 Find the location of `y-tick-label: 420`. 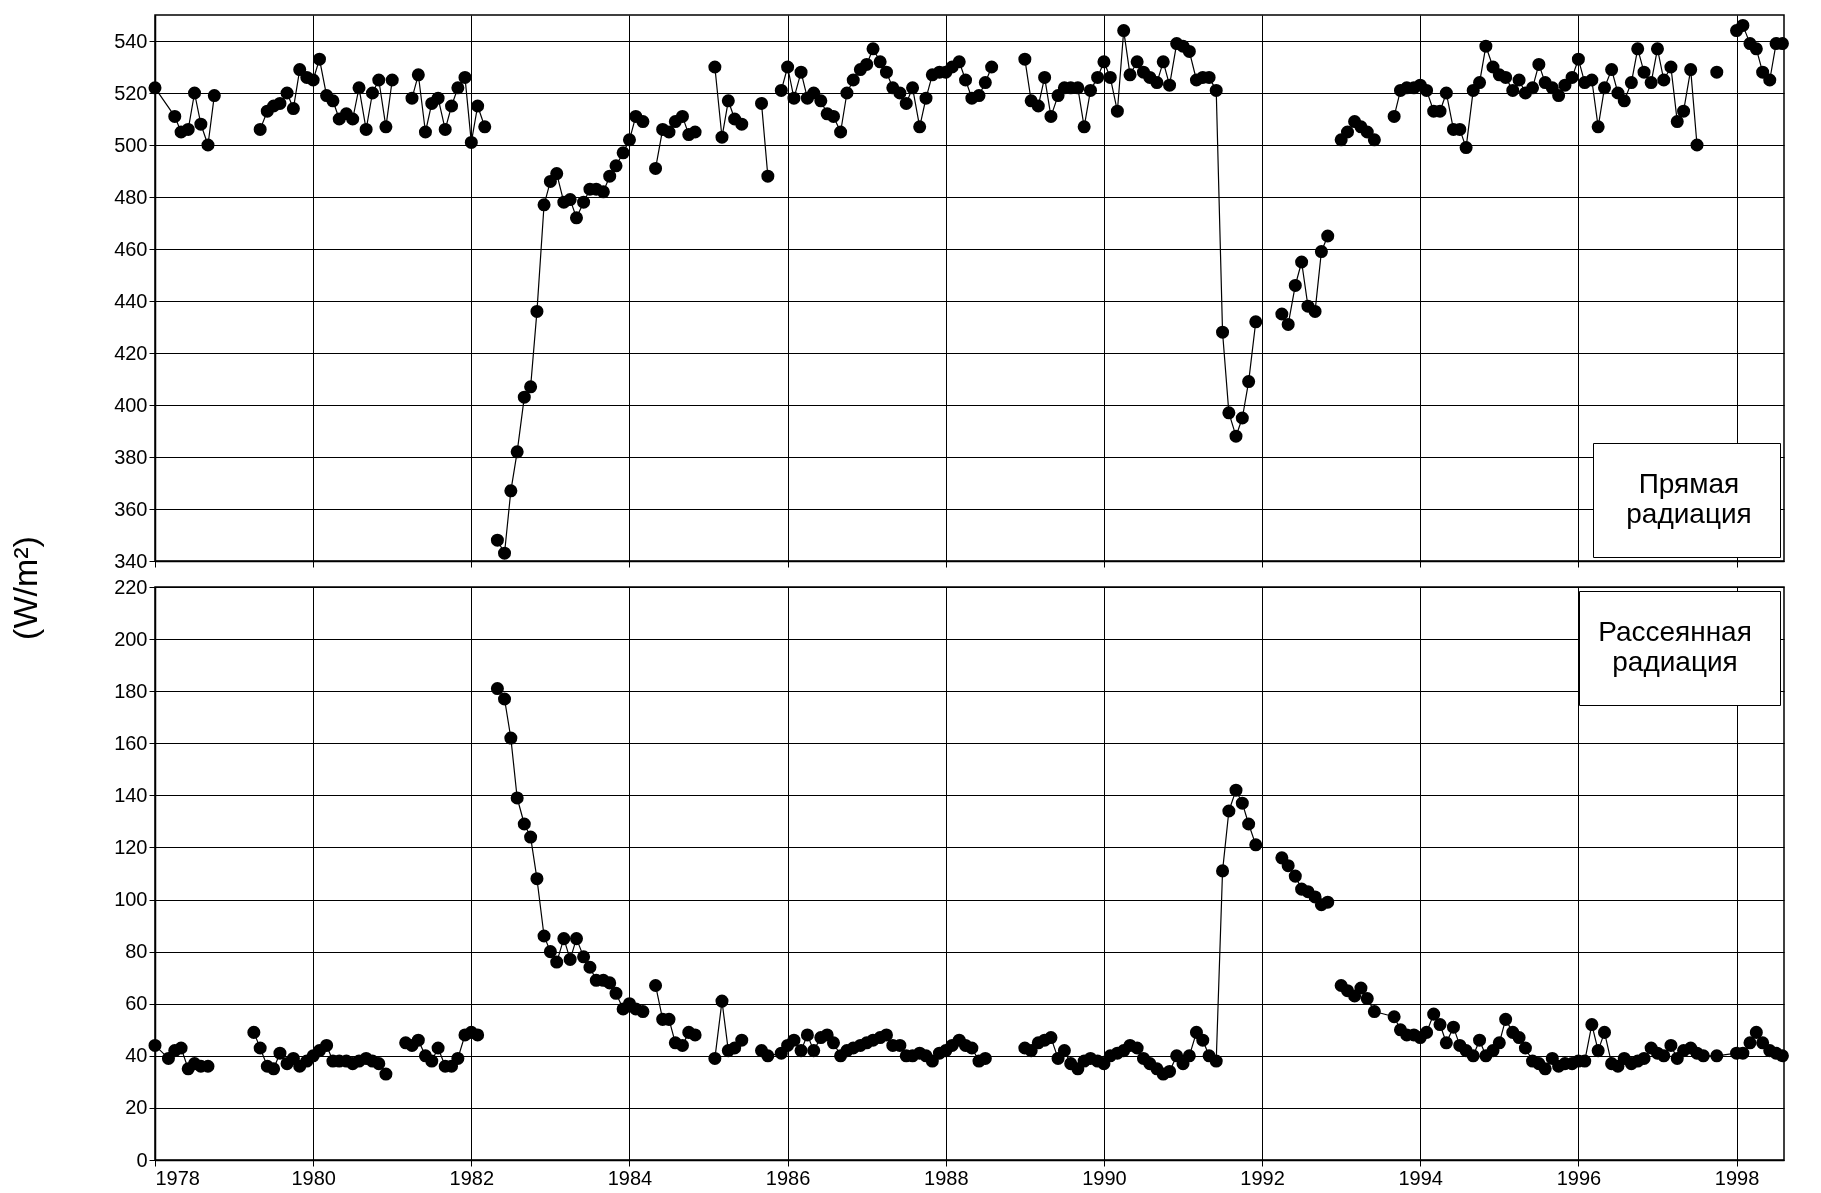

y-tick-label: 420 is located at coordinates (131, 352).